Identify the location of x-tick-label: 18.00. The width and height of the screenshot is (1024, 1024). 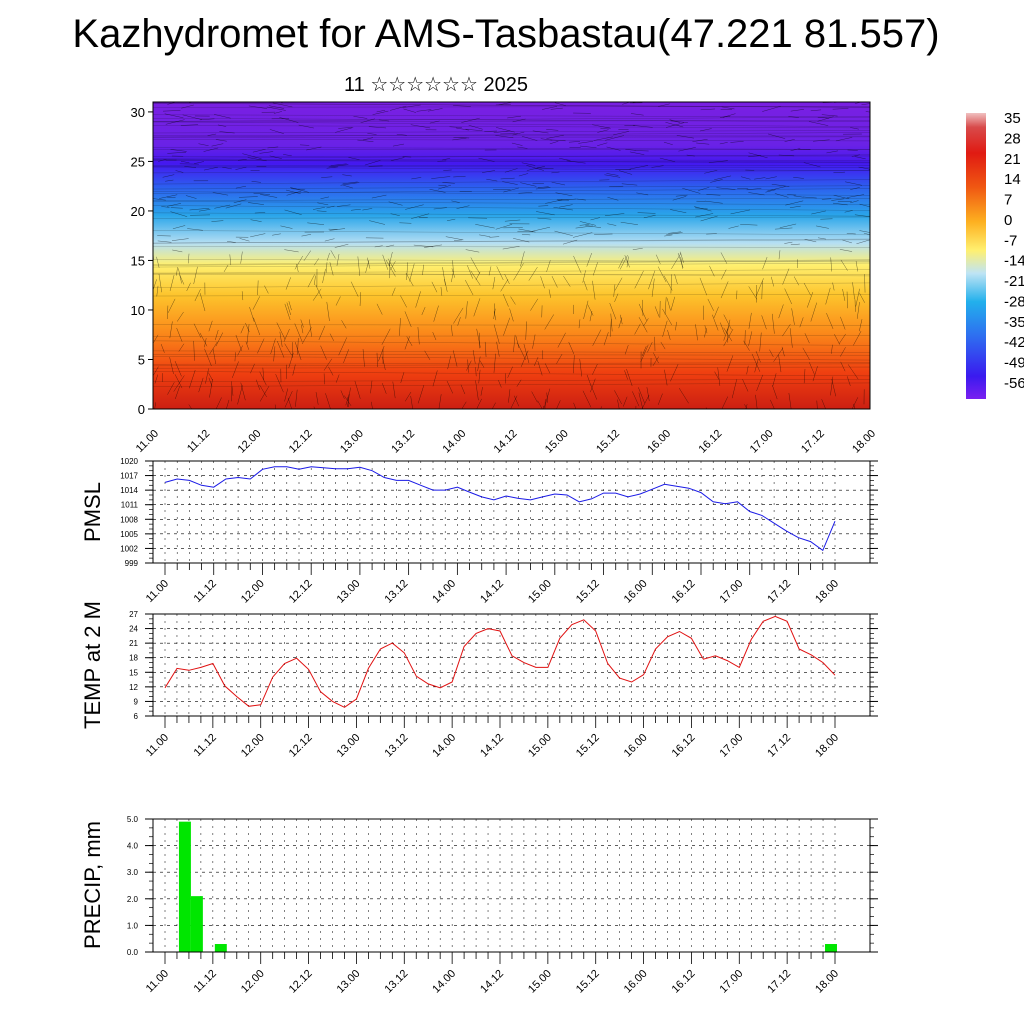
(827, 592).